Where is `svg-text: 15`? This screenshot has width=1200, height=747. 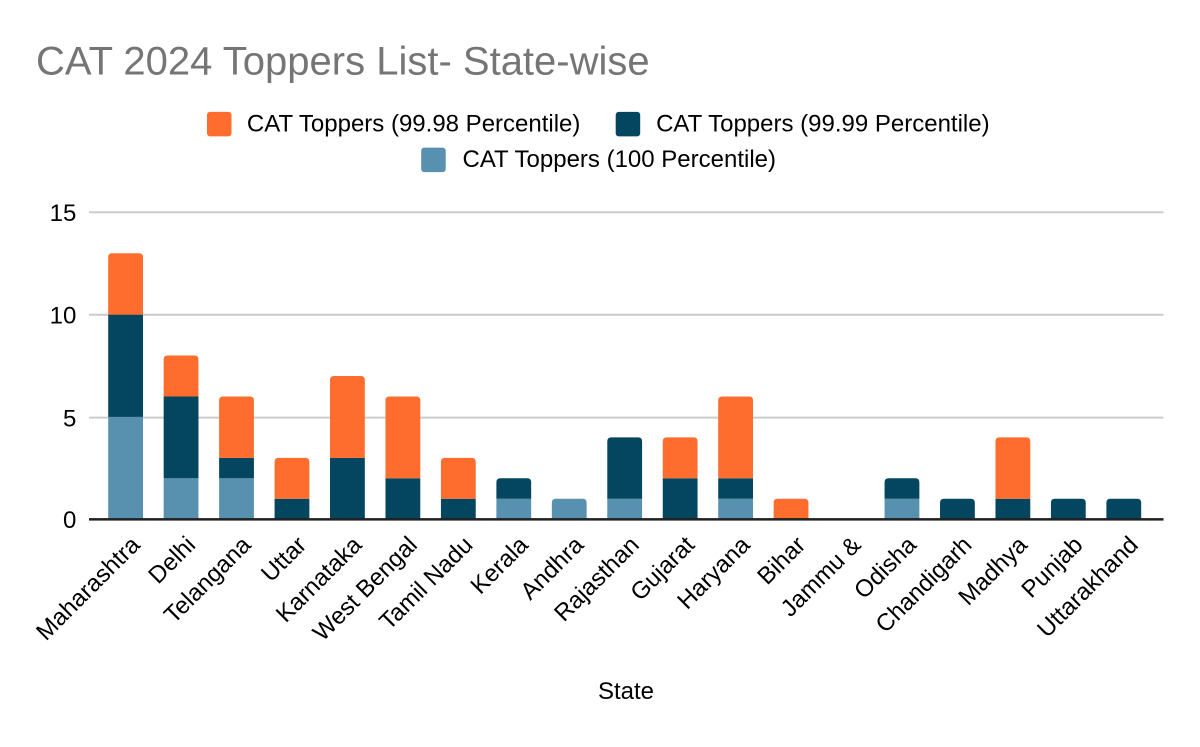
svg-text: 15 is located at coordinates (63, 213).